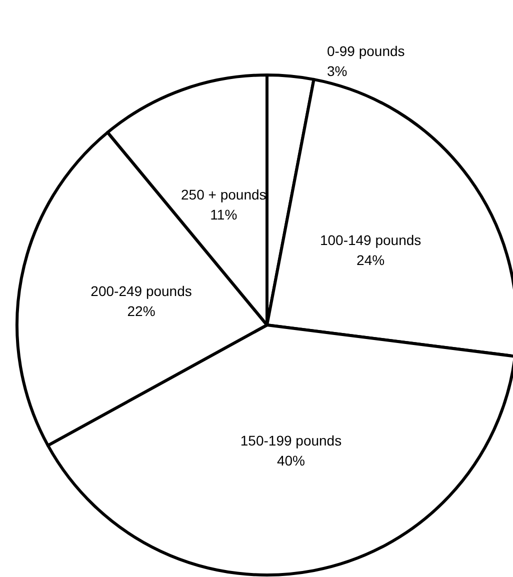 The image size is (513, 577). What do you see at coordinates (371, 240) in the screenshot?
I see `slice-label: 100-149 pounds` at bounding box center [371, 240].